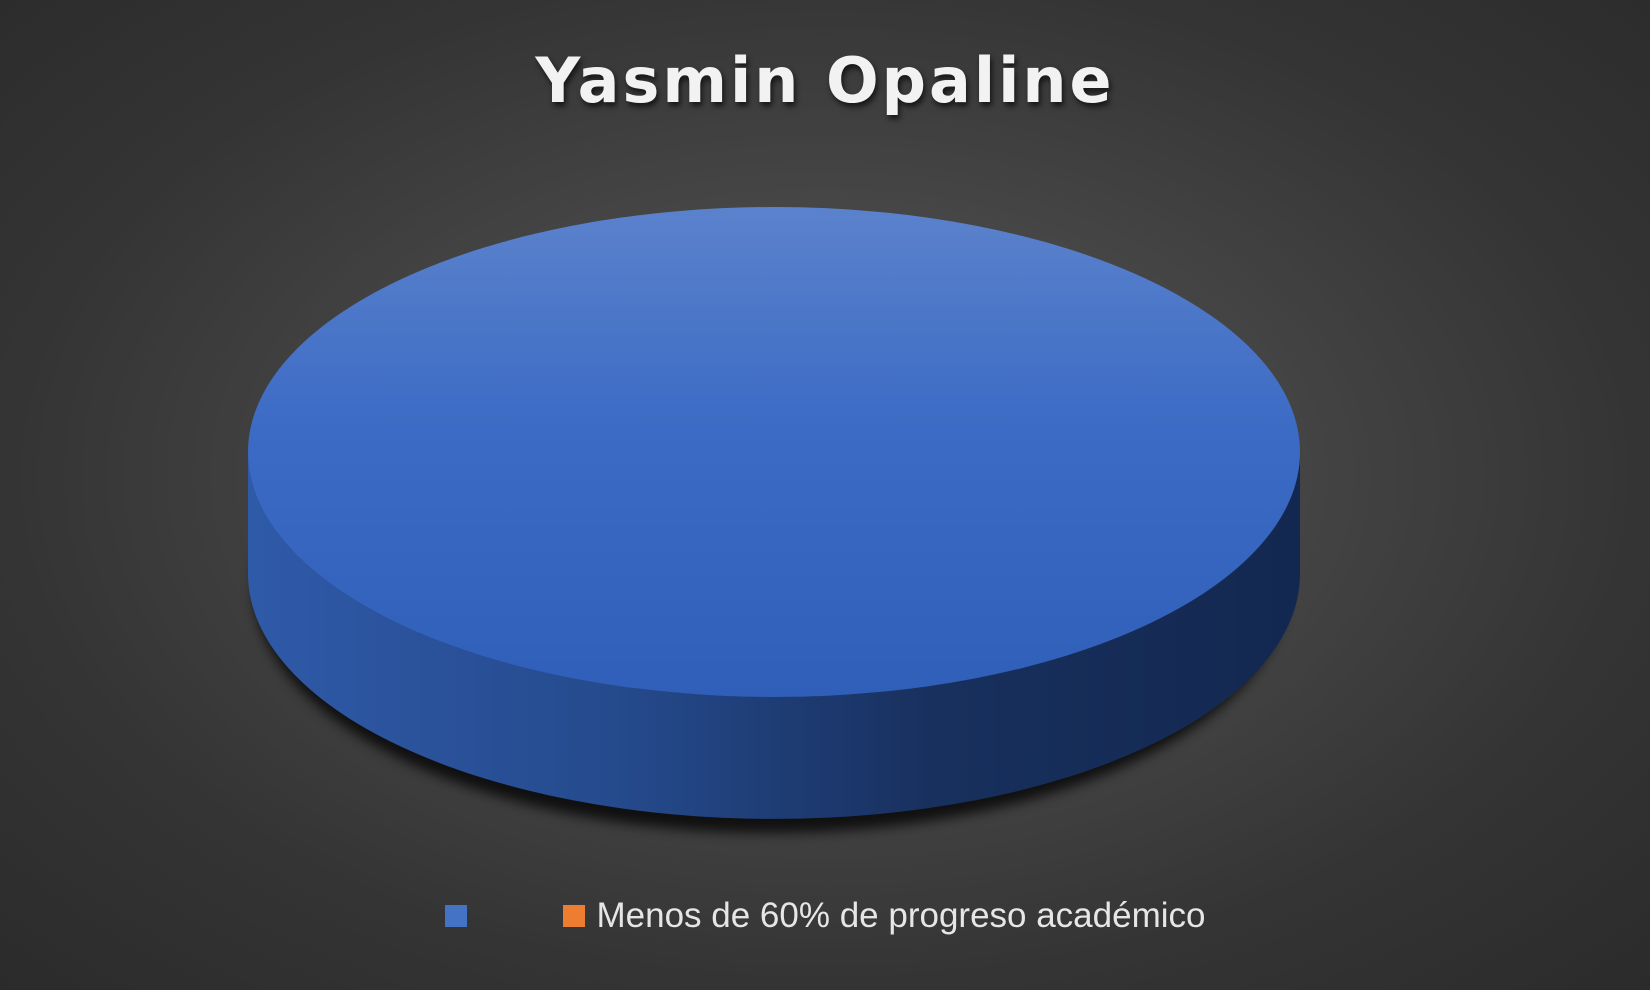 The height and width of the screenshot is (990, 1650). I want to click on chart-title: Yasmin Opaline, so click(825, 80).